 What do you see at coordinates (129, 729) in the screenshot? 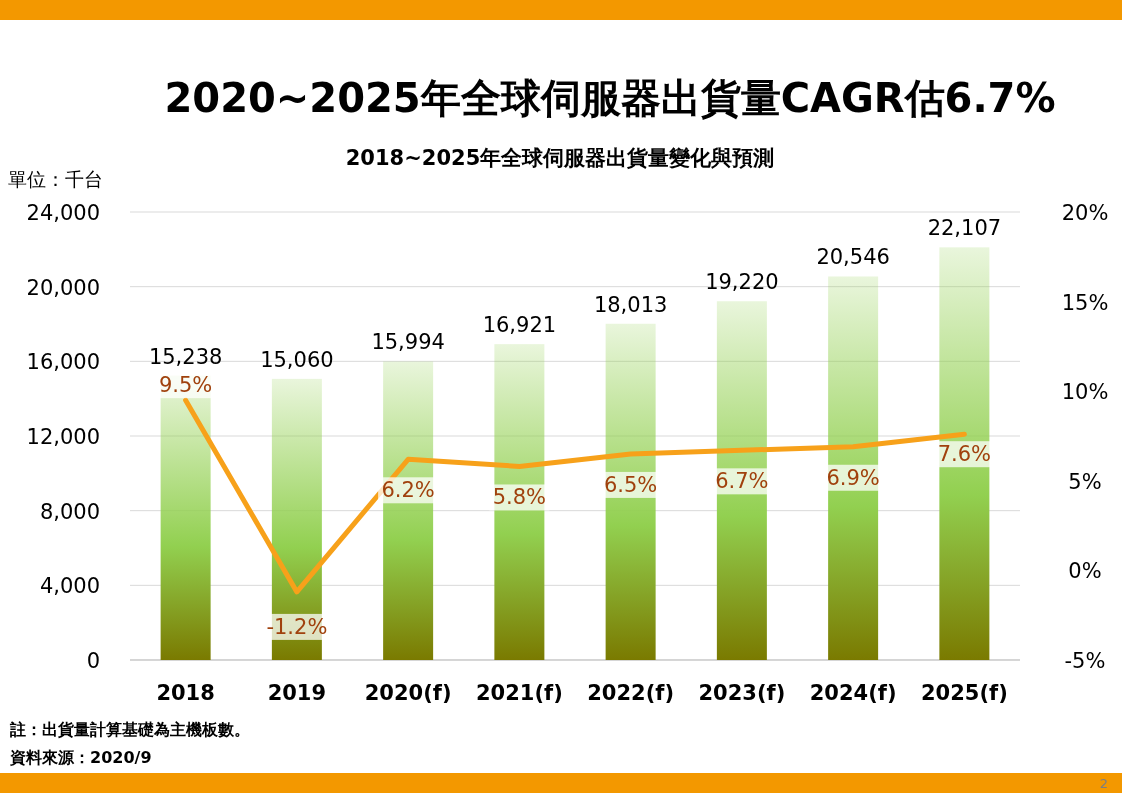
I see `text: 註：出貨量計算基礎為主機板數。` at bounding box center [129, 729].